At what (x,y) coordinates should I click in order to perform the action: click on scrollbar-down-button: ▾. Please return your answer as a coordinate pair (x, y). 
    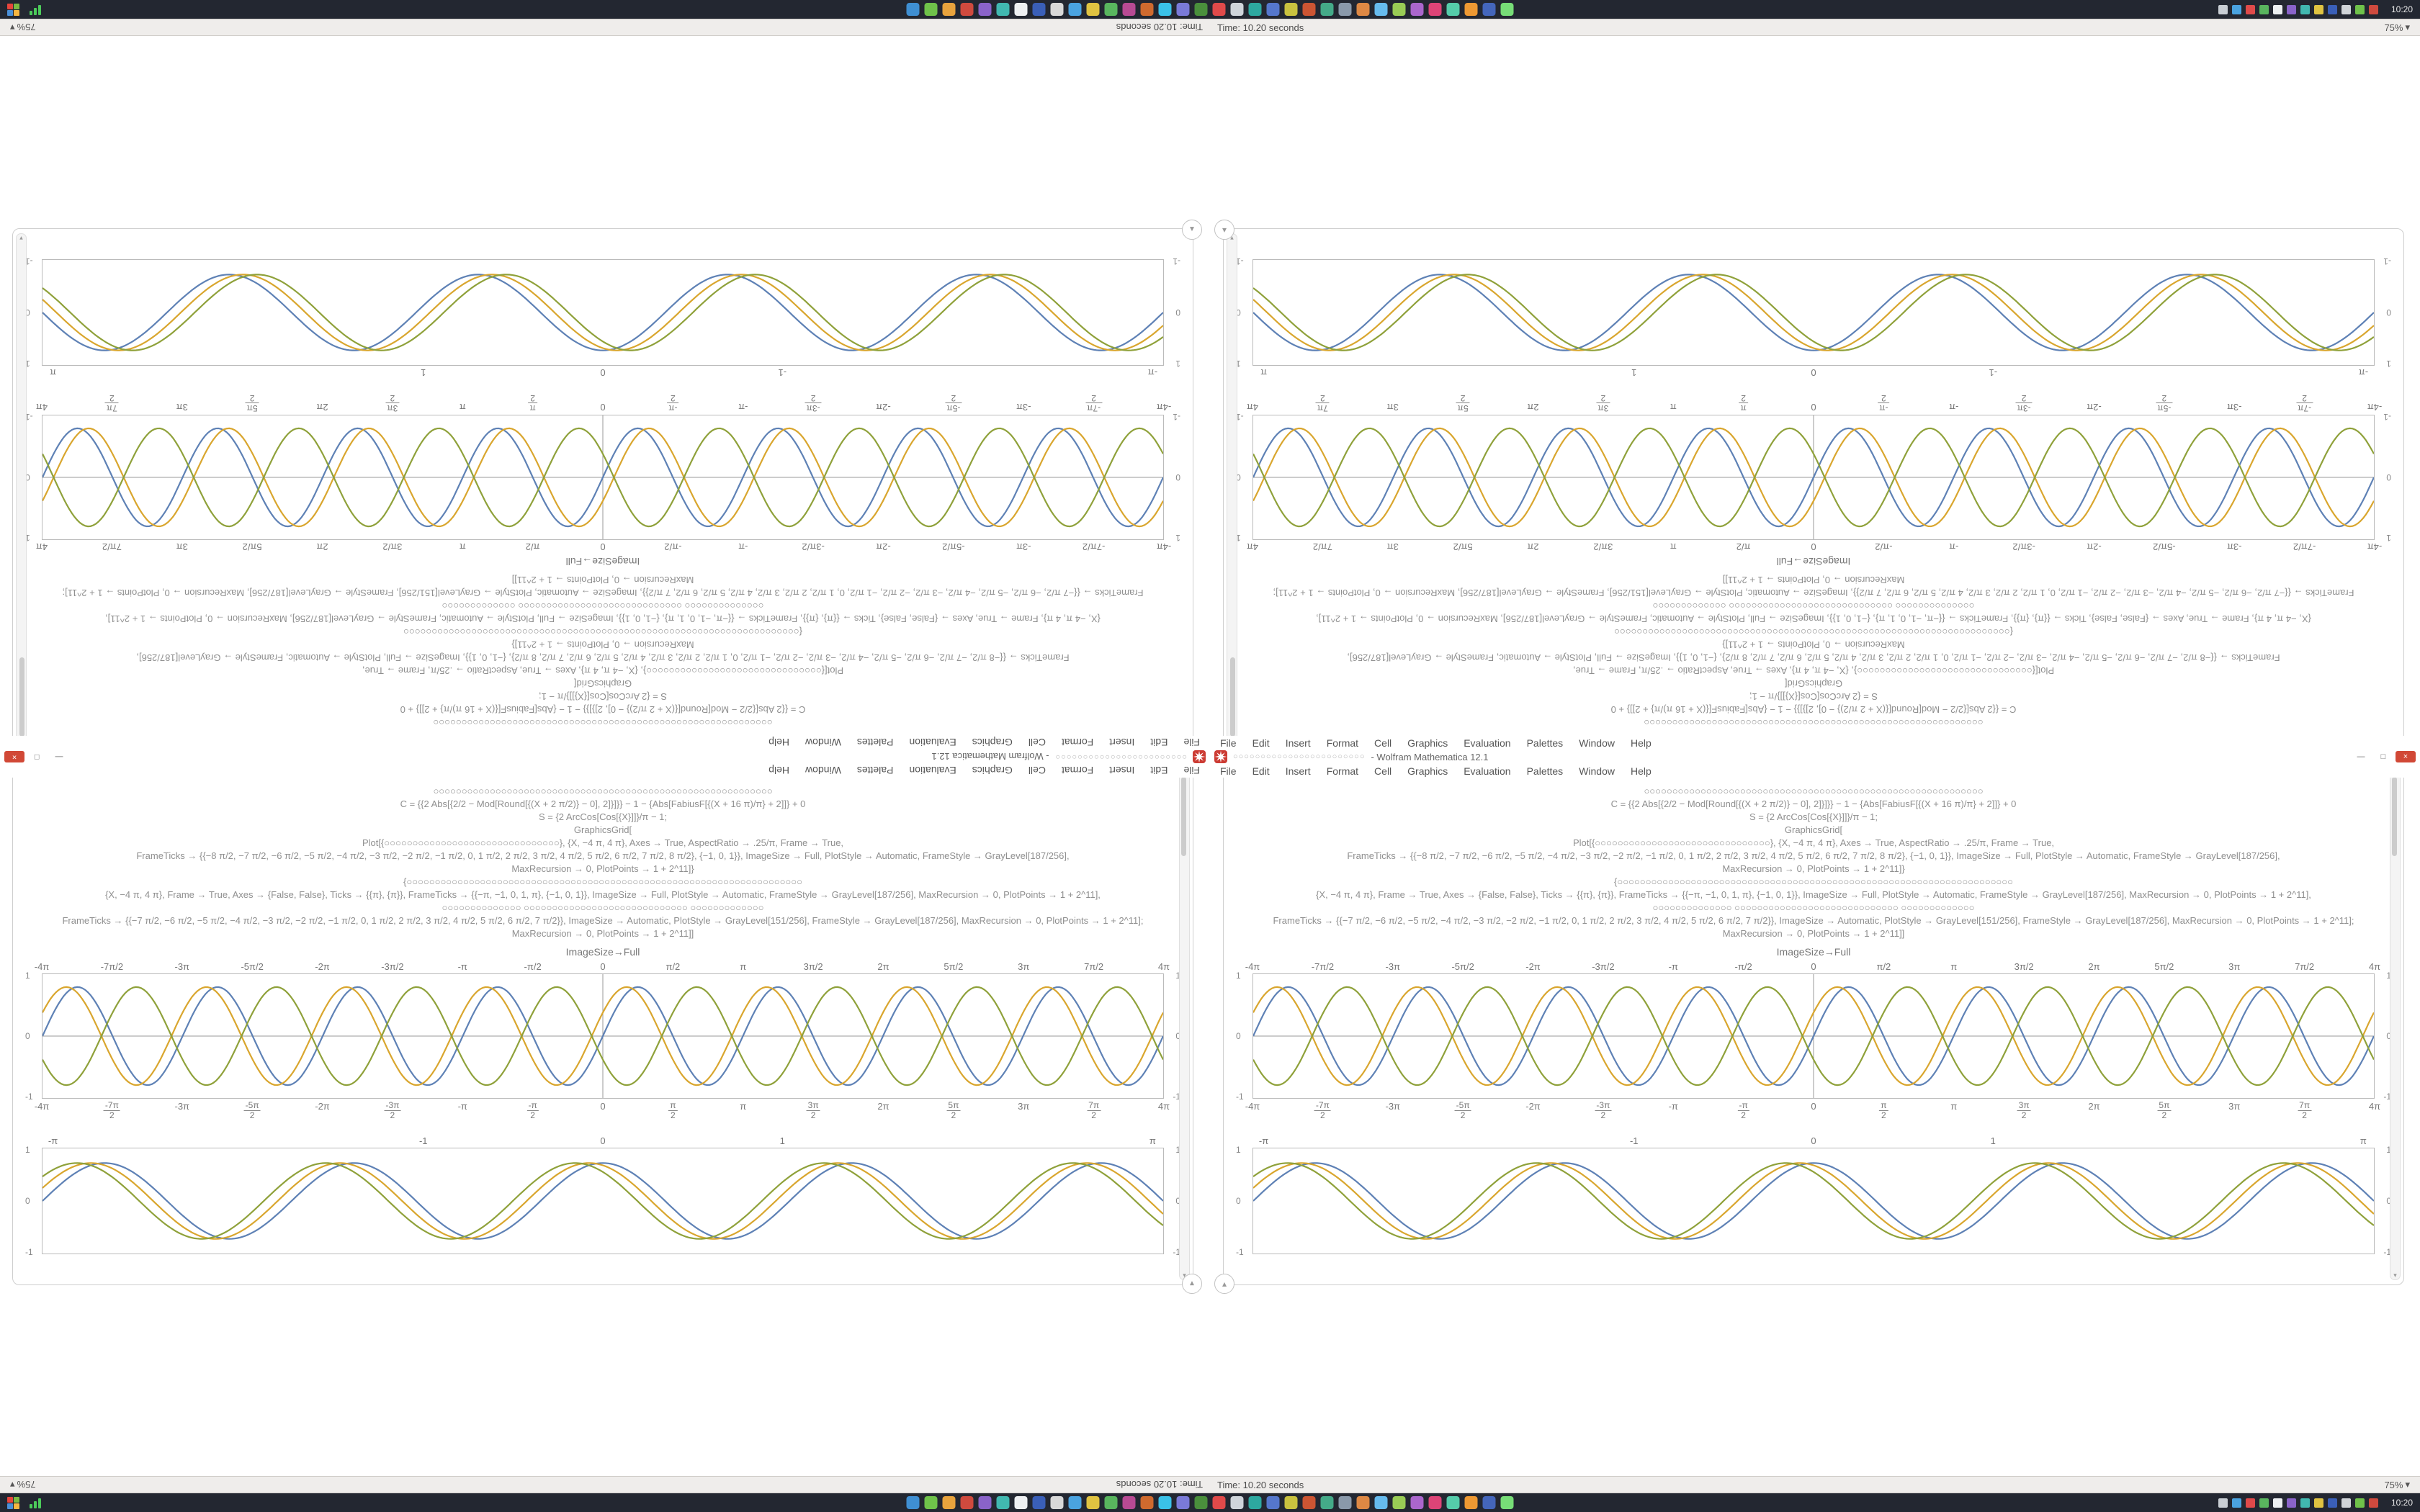
    Looking at the image, I should click on (21, 239).